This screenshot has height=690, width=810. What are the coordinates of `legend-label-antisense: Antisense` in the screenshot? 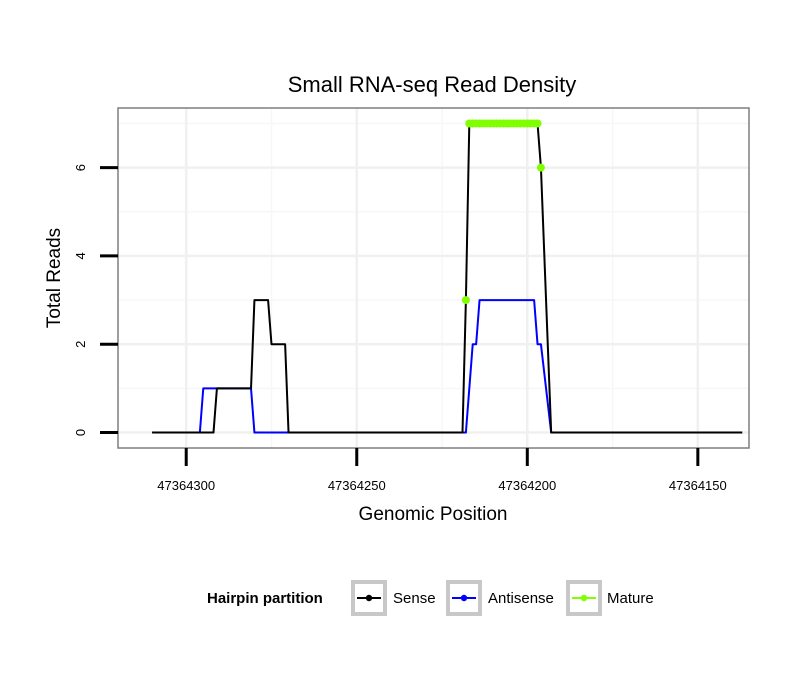 It's located at (521, 598).